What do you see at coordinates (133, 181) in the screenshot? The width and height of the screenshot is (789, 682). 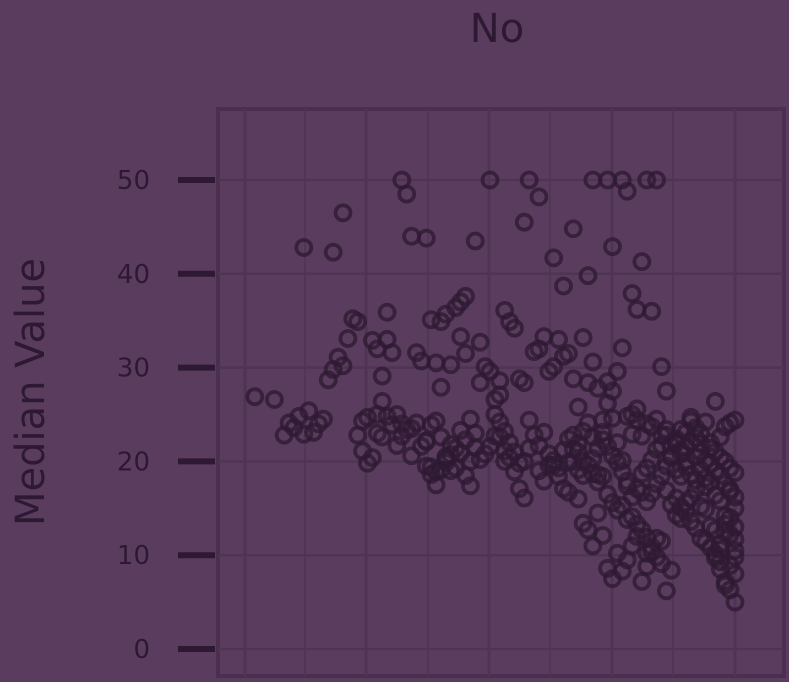 I see `y-tick-label: 50` at bounding box center [133, 181].